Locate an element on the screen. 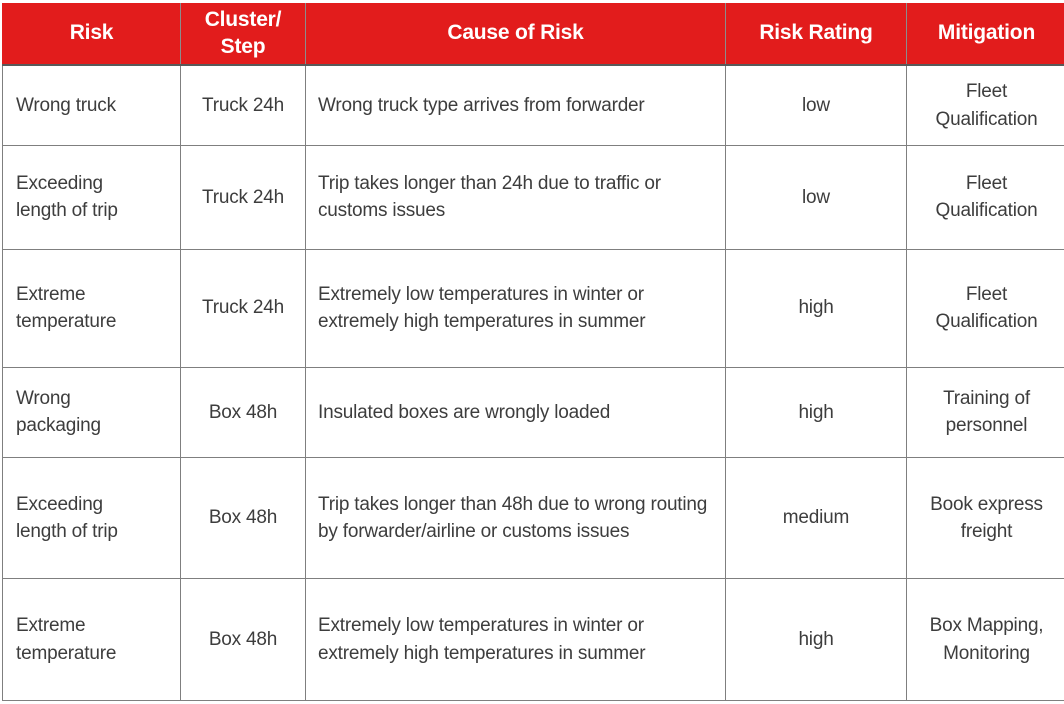  column-header-risk-rating: Risk Rating is located at coordinates (816, 34).